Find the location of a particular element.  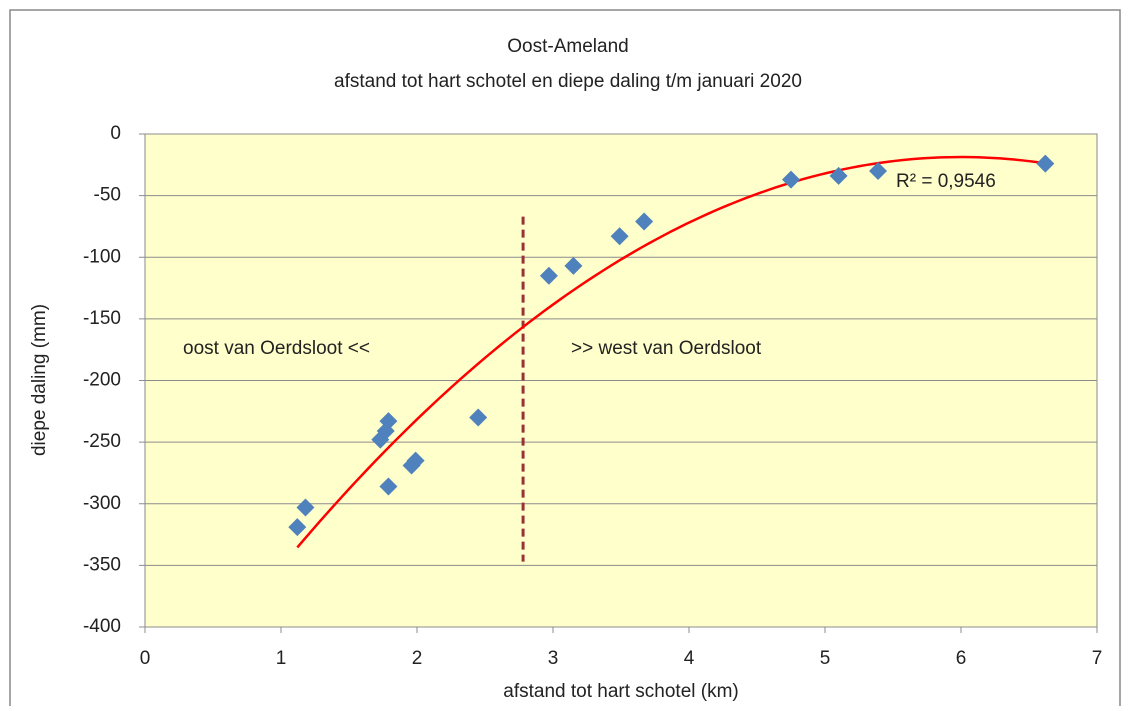

trendline-label: R² = 0,9546 is located at coordinates (946, 181).